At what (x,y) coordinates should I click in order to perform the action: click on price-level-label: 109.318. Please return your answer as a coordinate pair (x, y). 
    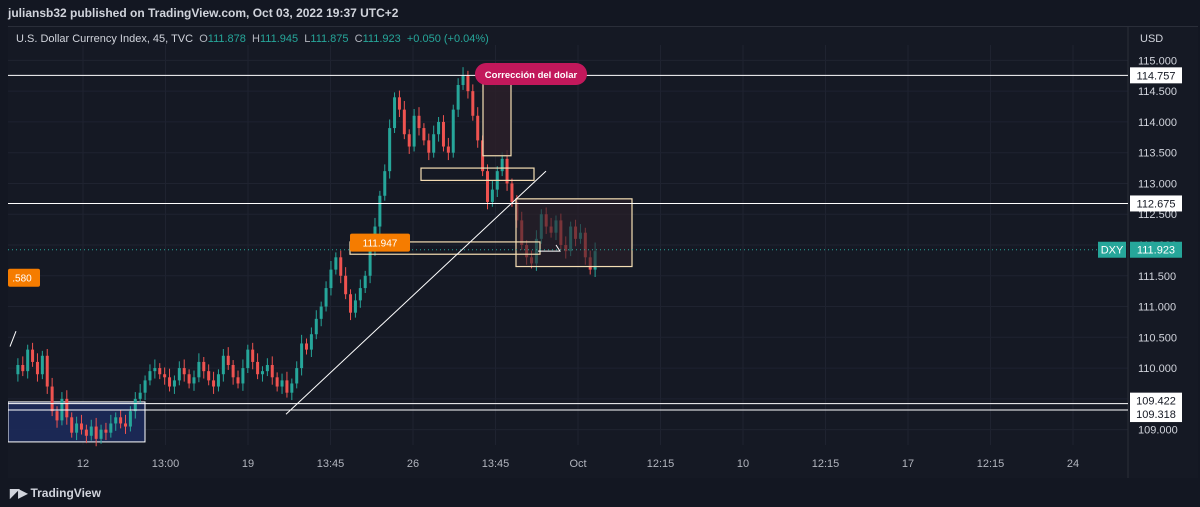
    Looking at the image, I should click on (1156, 415).